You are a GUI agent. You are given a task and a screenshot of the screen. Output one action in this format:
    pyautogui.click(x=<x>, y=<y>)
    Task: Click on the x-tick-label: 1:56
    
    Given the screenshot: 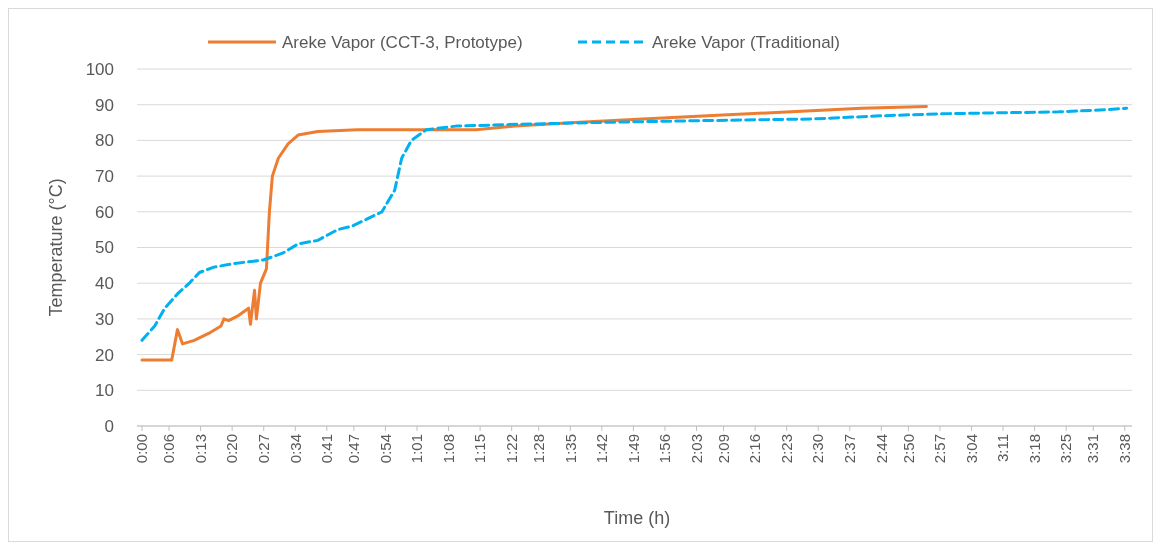 What is the action you would take?
    pyautogui.click(x=665, y=449)
    